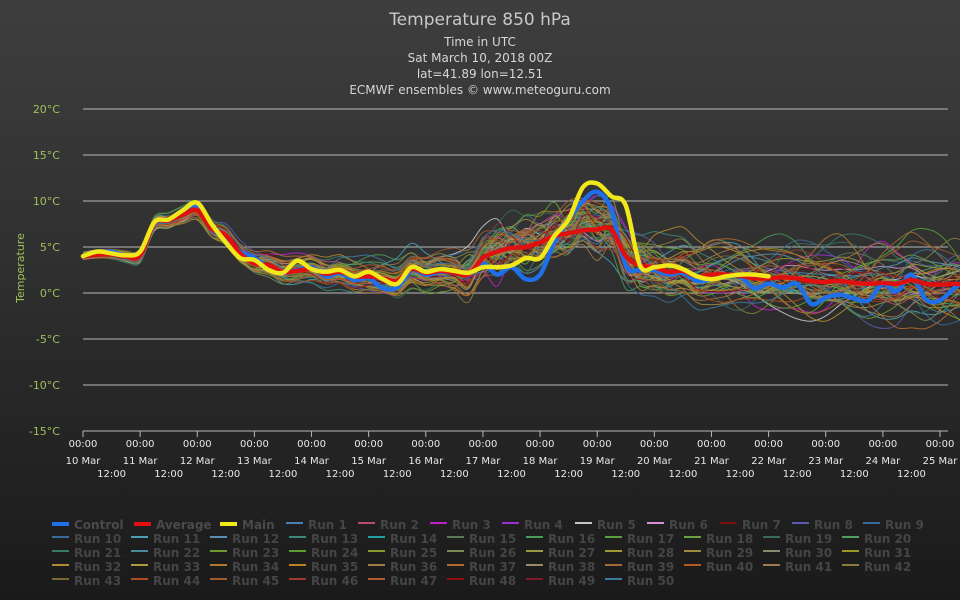 The height and width of the screenshot is (600, 960). I want to click on legend-label: Run 13, so click(334, 539).